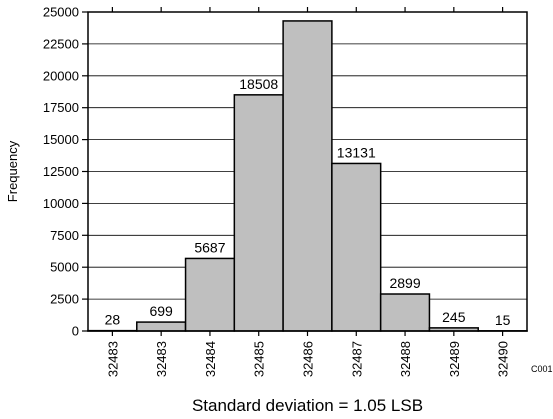 The width and height of the screenshot is (553, 419). What do you see at coordinates (356, 359) in the screenshot?
I see `x-tick-label: 32487` at bounding box center [356, 359].